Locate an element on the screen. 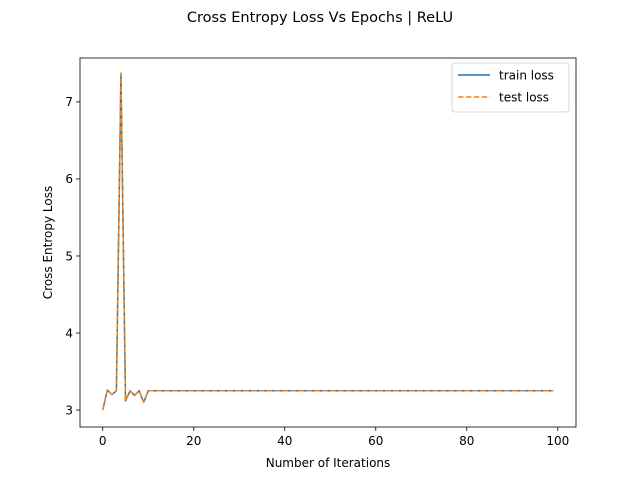 The image size is (640, 480). y-tick-label: 7 is located at coordinates (69, 102).